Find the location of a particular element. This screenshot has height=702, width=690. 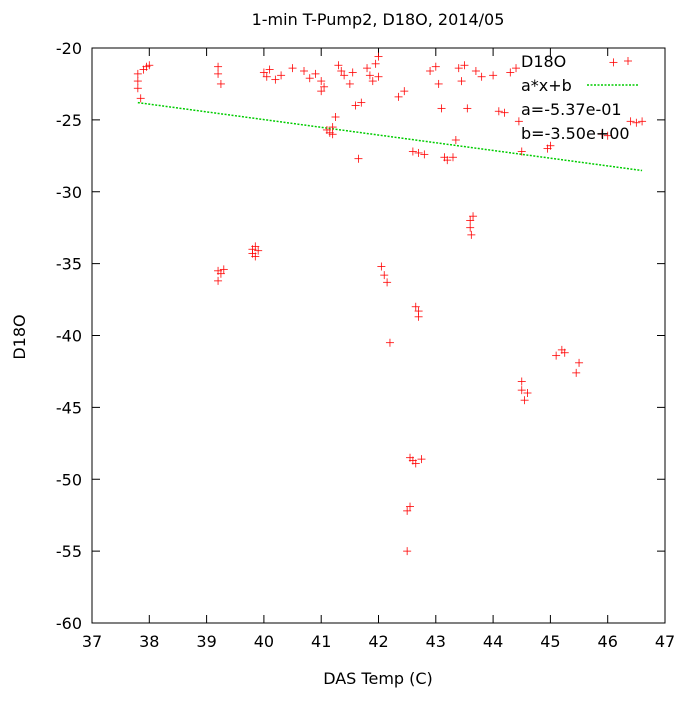

x-tick-label: 44 is located at coordinates (493, 641).